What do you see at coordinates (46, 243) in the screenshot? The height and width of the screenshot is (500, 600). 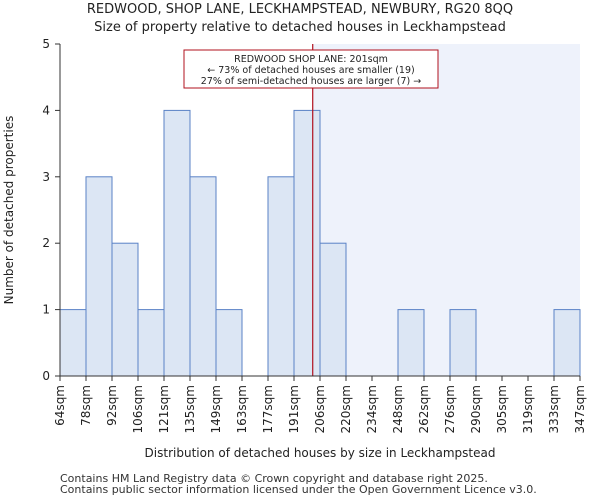 I see `y-tick-label: 2` at bounding box center [46, 243].